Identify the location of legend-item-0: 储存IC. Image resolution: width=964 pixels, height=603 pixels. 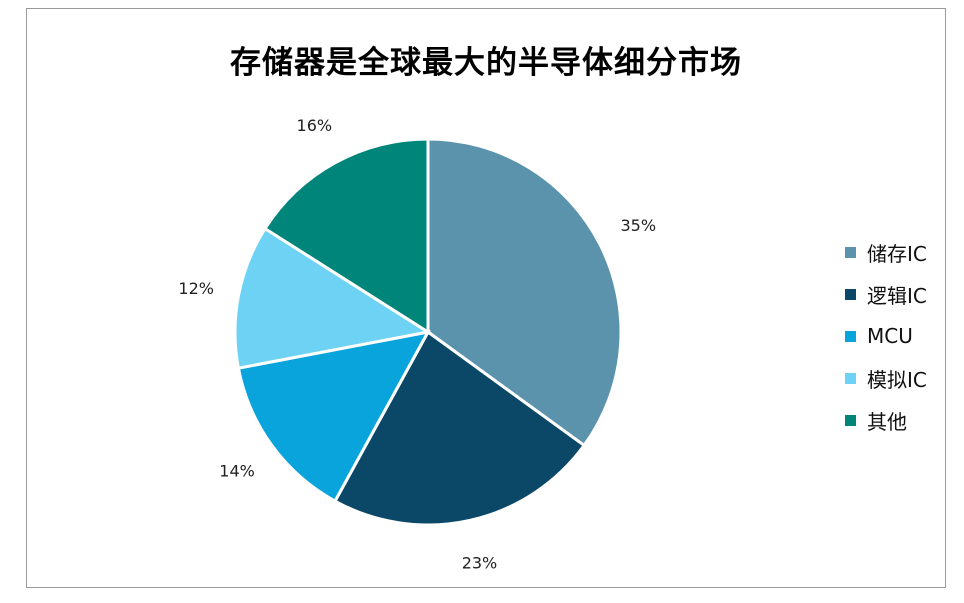
(886, 252).